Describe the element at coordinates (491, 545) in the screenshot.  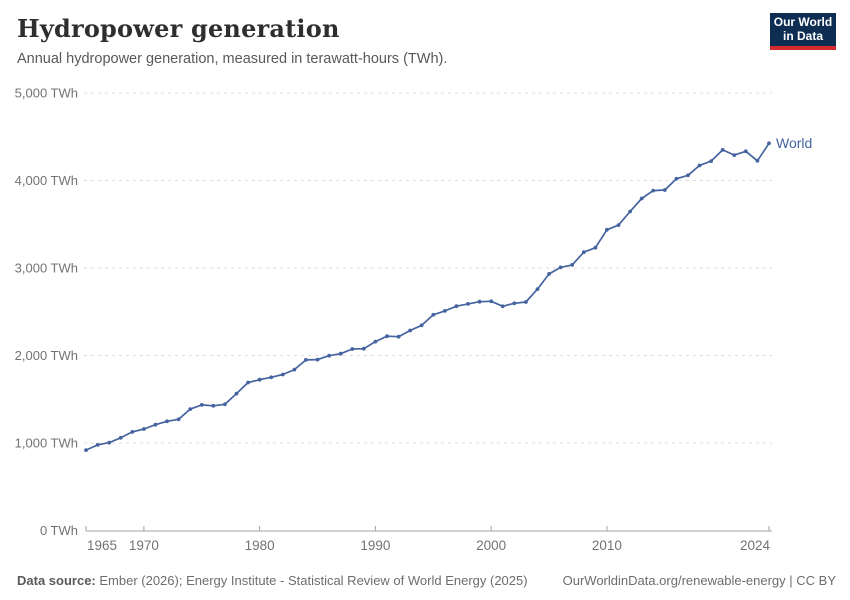
I see `x-axis-label: 2000` at that location.